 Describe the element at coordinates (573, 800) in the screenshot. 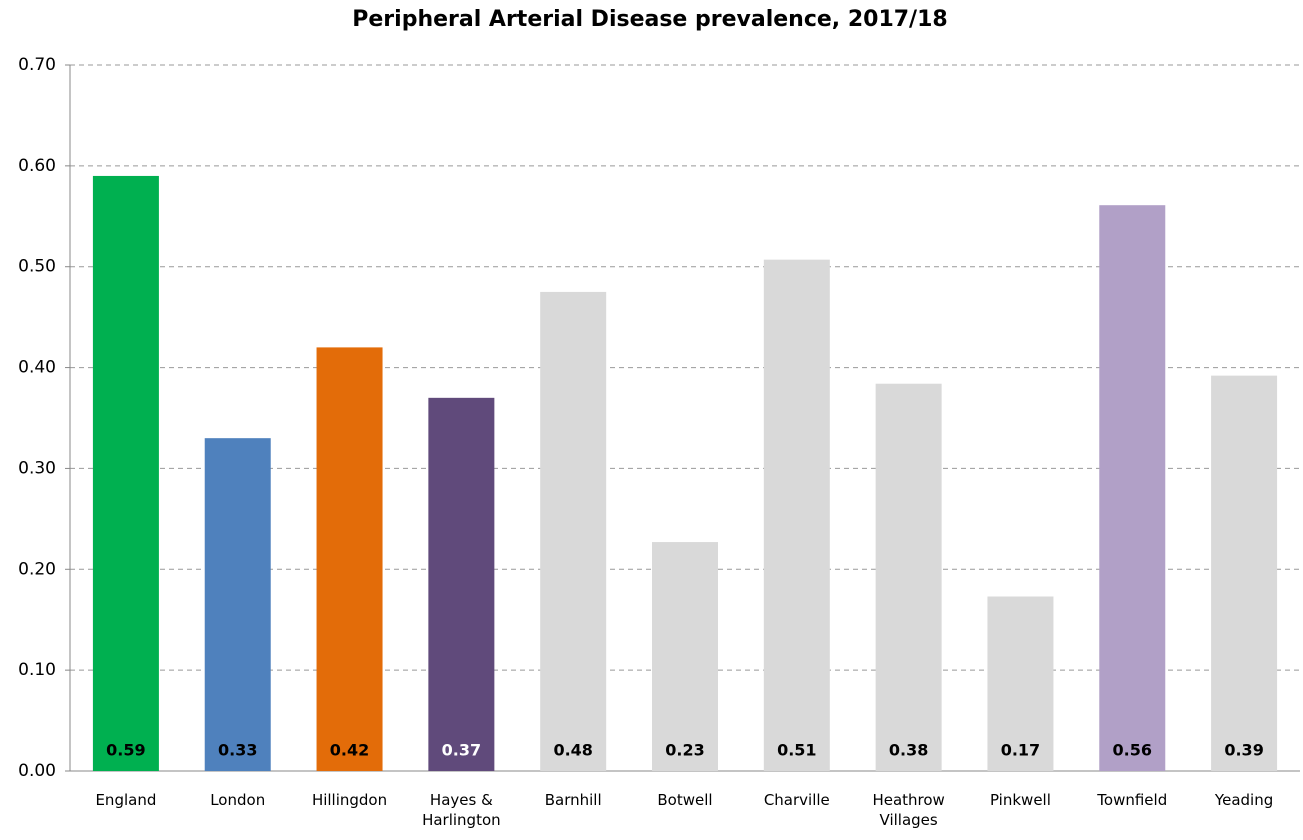

I see `x-tick-label: Barnhill` at that location.